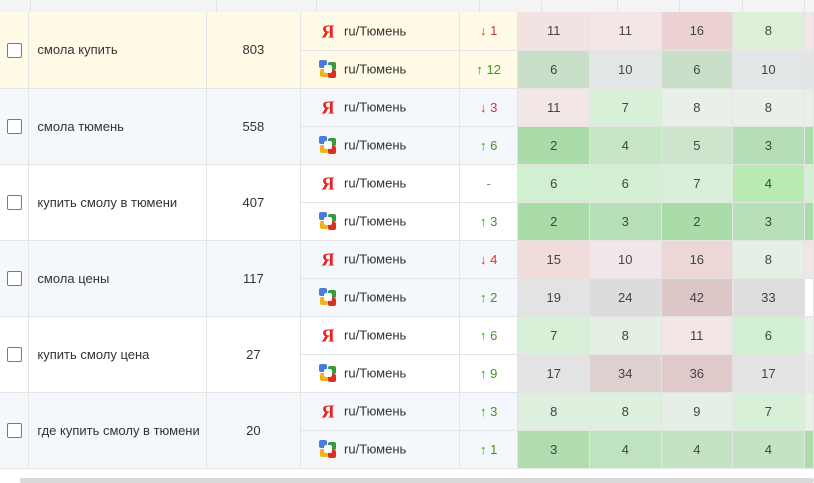  Describe the element at coordinates (117, 430) in the screenshot. I see `keyword-cell: где купить смолу в тюмени` at that location.